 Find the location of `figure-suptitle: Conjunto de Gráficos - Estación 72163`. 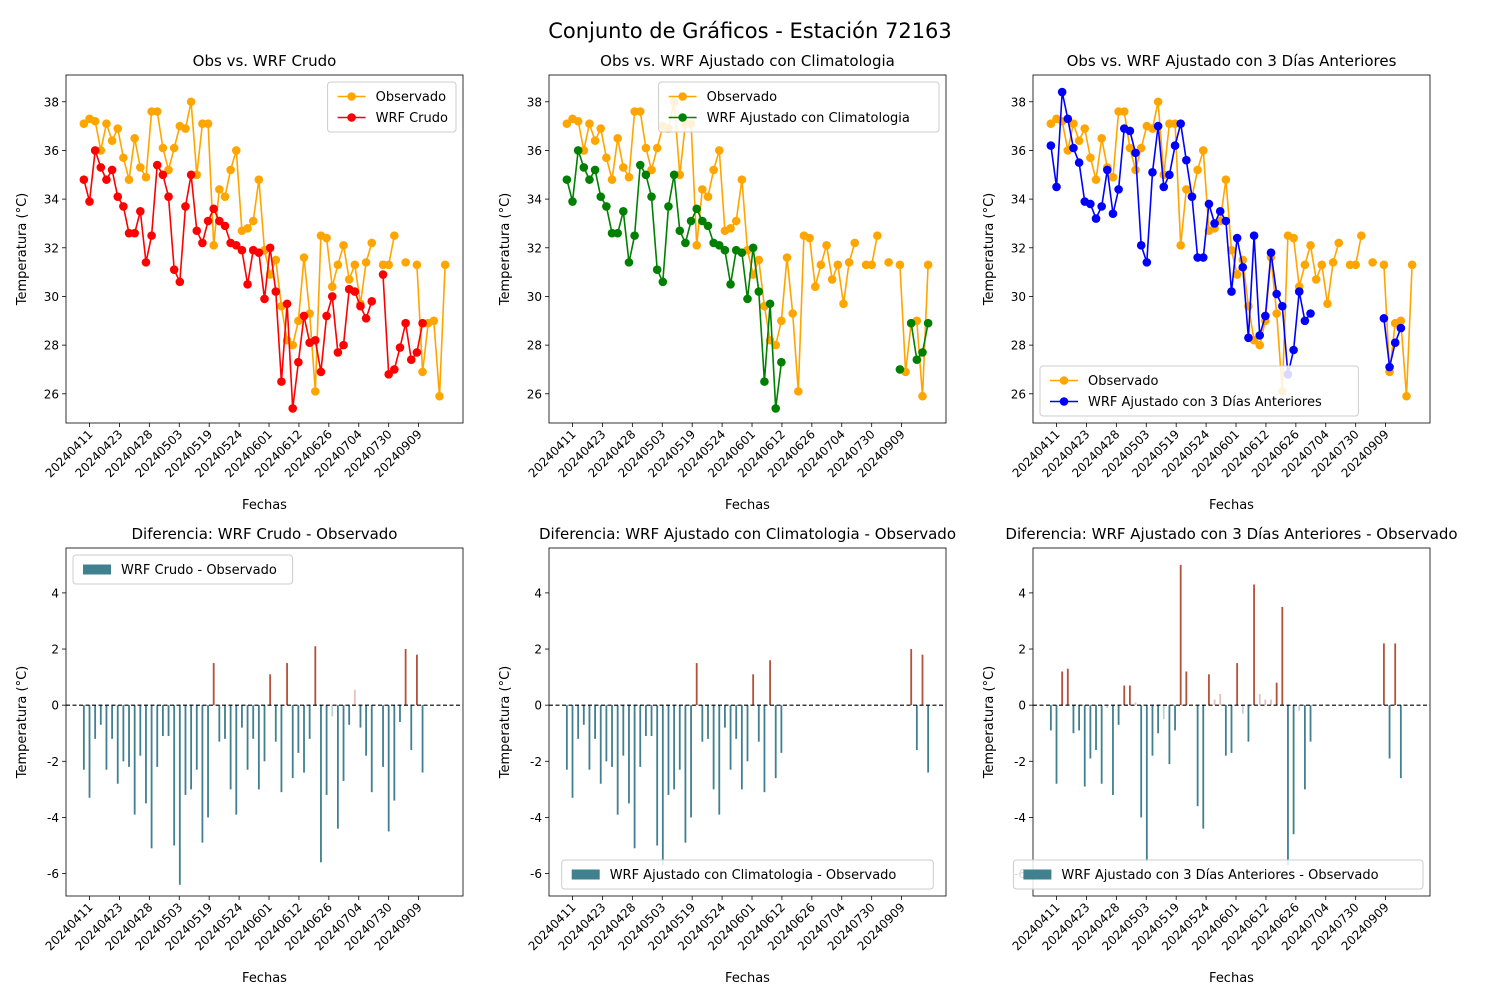

figure-suptitle: Conjunto de Gráficos - Estación 72163 is located at coordinates (750, 31).